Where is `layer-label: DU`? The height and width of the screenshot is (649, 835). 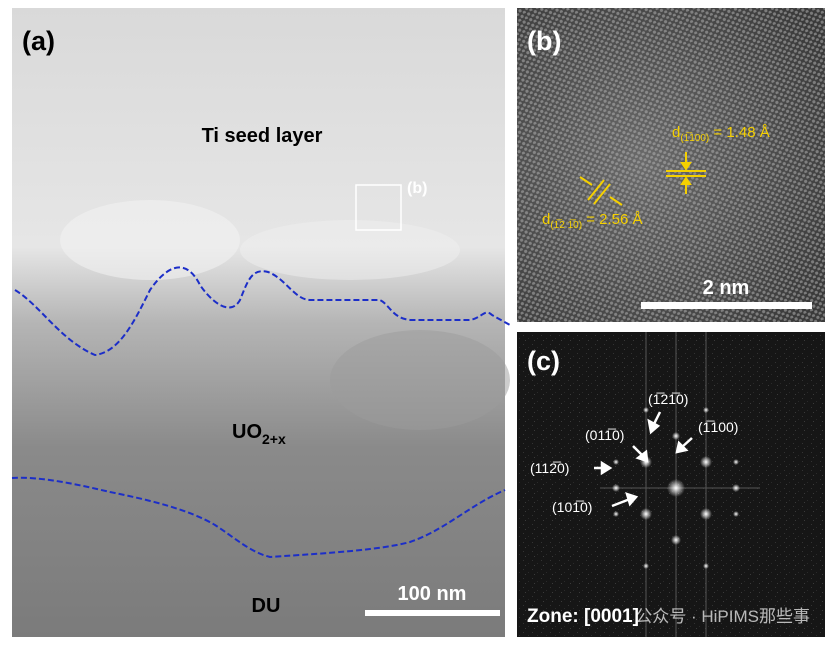
layer-label: DU is located at coordinates (266, 606).